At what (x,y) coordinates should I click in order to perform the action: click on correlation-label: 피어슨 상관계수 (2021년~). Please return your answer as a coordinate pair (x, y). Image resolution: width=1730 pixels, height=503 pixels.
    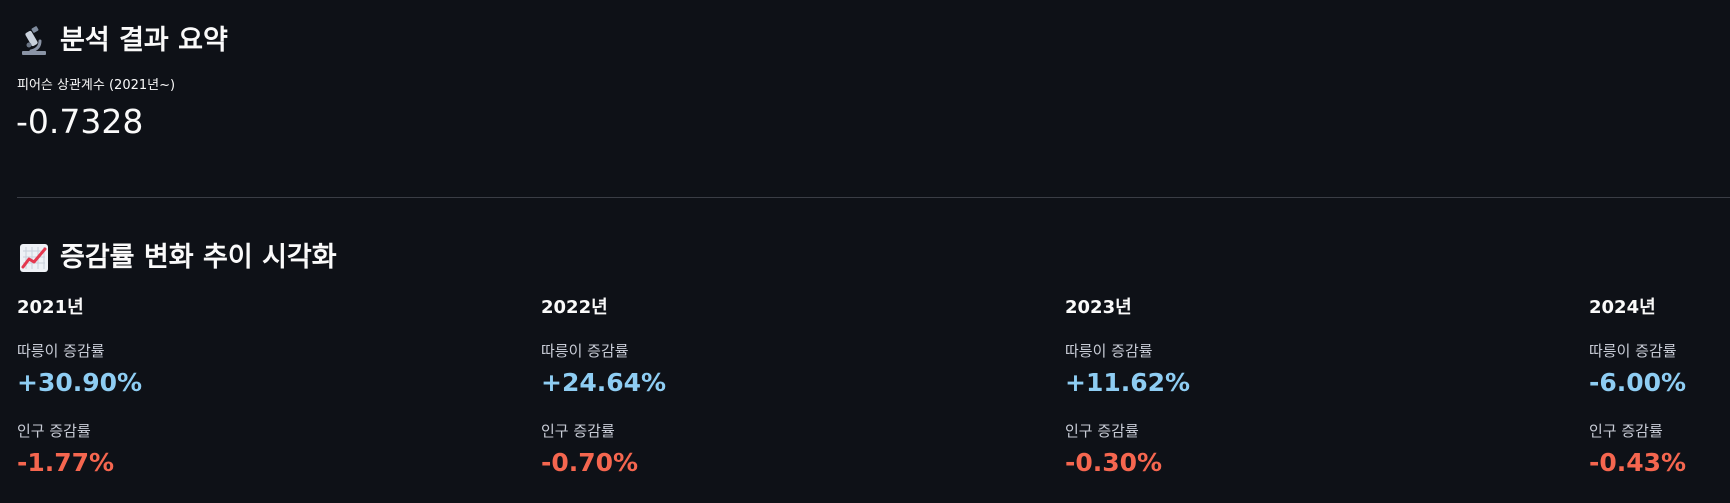
    Looking at the image, I should click on (96, 85).